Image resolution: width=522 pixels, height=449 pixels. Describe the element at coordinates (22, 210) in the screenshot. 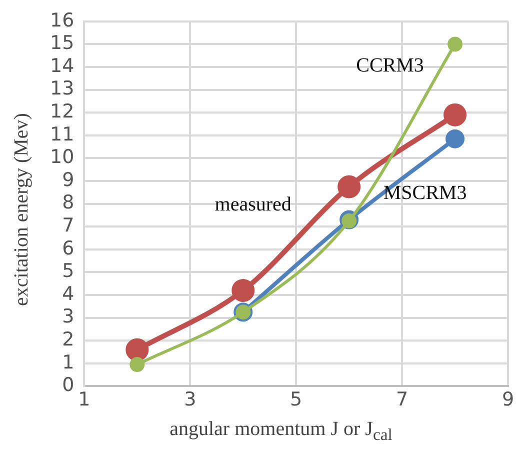

I see `y-axis-title: excitation energy (Mev)` at that location.